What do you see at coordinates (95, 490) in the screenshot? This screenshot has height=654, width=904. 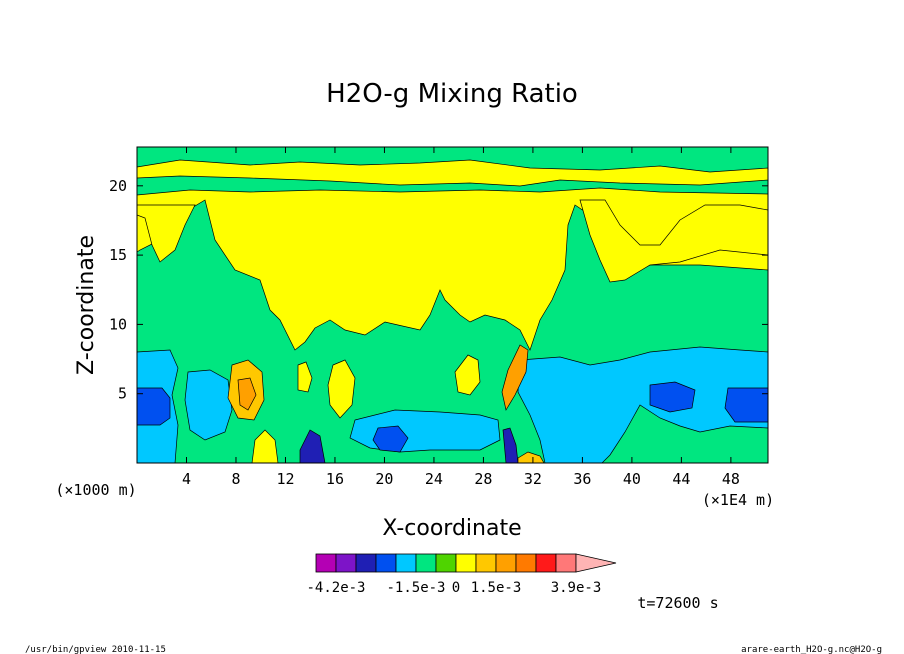 I see `x-unit-left: (×1000 m)` at bounding box center [95, 490].